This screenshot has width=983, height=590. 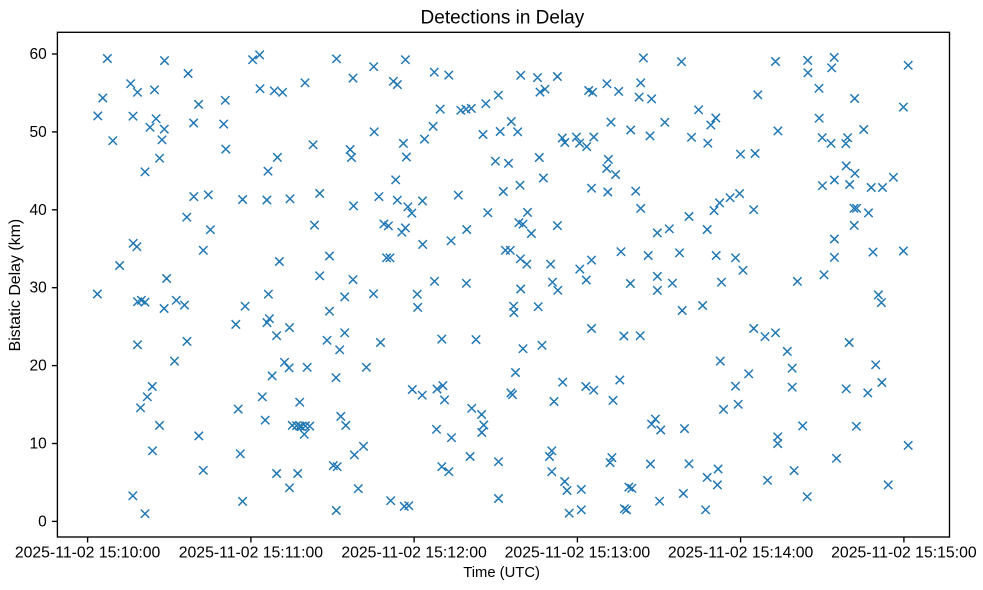 What do you see at coordinates (904, 553) in the screenshot?
I see `svg-text: 2025-11-02 15:15:00` at bounding box center [904, 553].